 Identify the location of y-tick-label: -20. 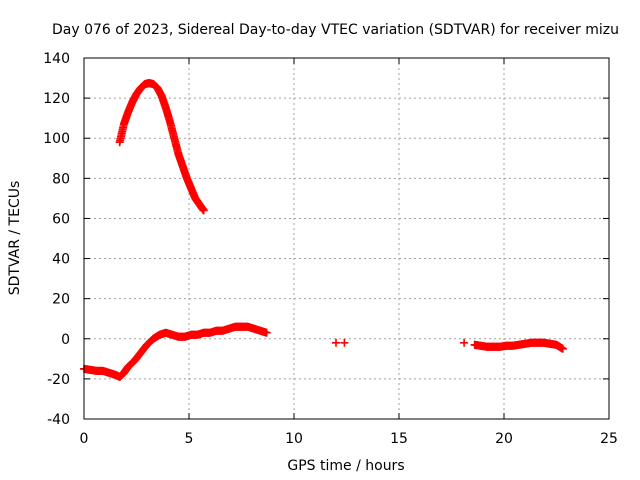
(58, 380).